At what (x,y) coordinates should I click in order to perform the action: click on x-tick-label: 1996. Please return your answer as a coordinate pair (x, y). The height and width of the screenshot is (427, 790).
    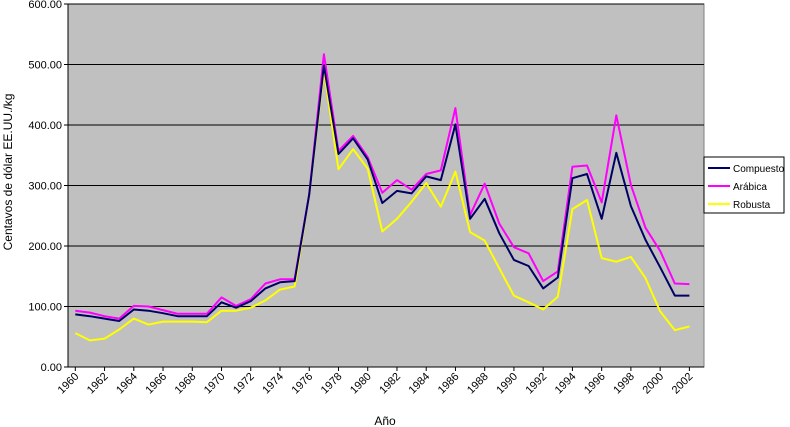
    Looking at the image, I should click on (595, 384).